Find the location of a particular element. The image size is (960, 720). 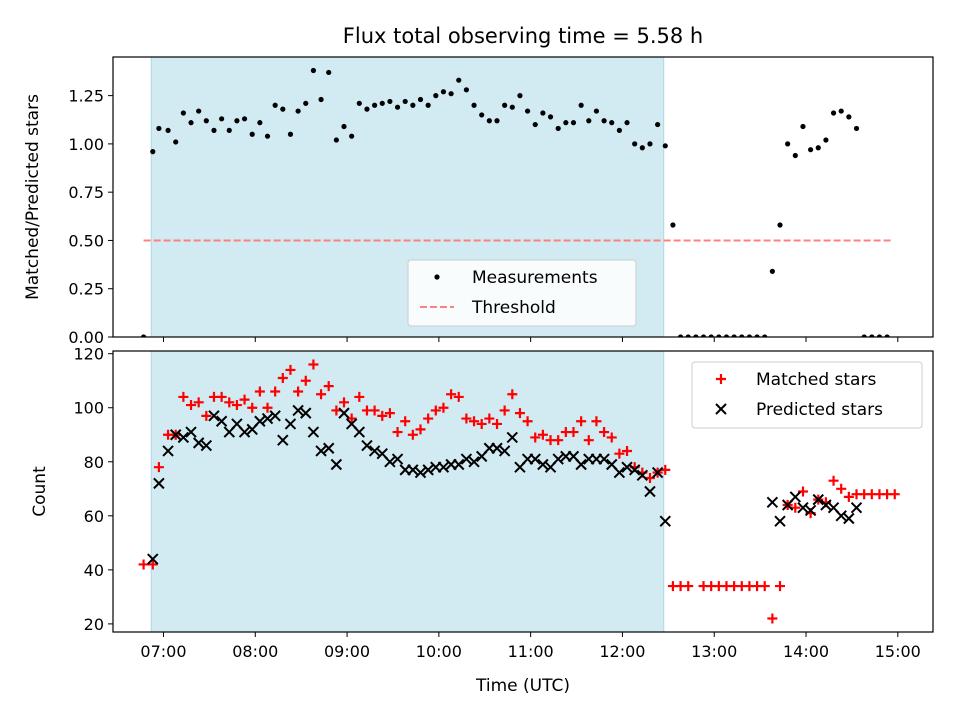

x-tick-label: 11:00 is located at coordinates (531, 651).